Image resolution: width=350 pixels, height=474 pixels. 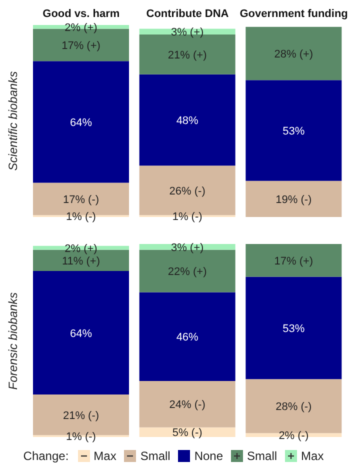 What do you see at coordinates (187, 191) in the screenshot?
I see `data-label: 26% (-)` at bounding box center [187, 191].